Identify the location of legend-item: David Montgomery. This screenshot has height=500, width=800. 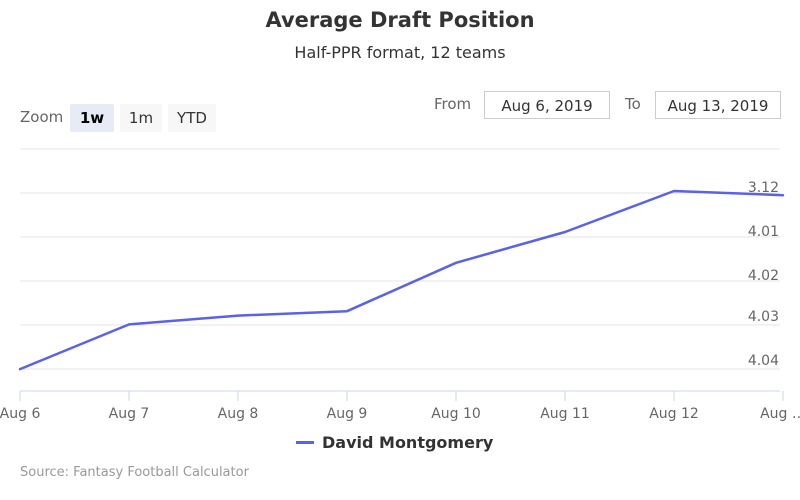
(394, 442).